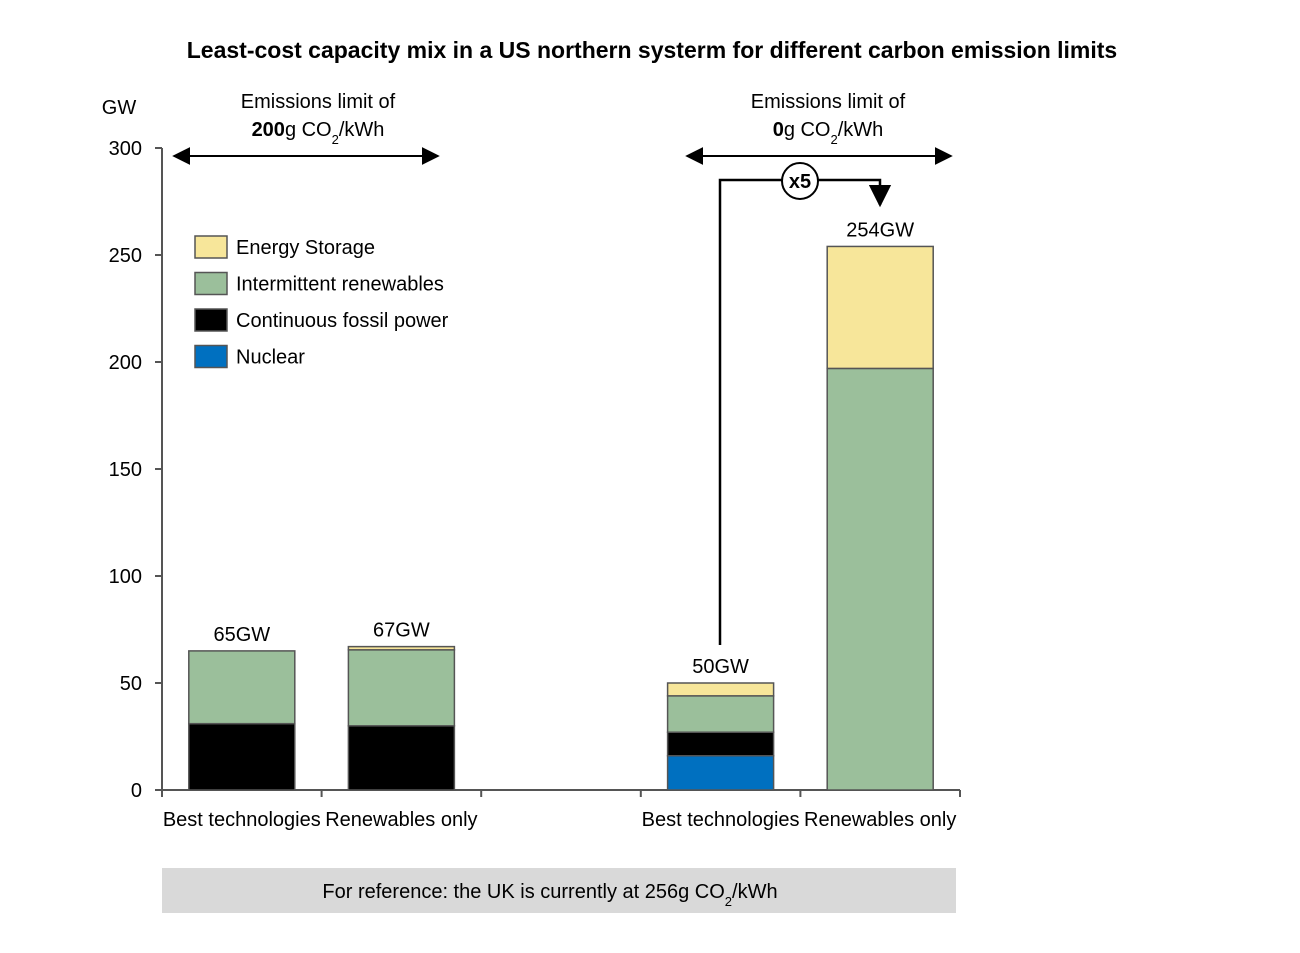 The image size is (1300, 953). Describe the element at coordinates (720, 667) in the screenshot. I see `bar-label: 50GW` at that location.